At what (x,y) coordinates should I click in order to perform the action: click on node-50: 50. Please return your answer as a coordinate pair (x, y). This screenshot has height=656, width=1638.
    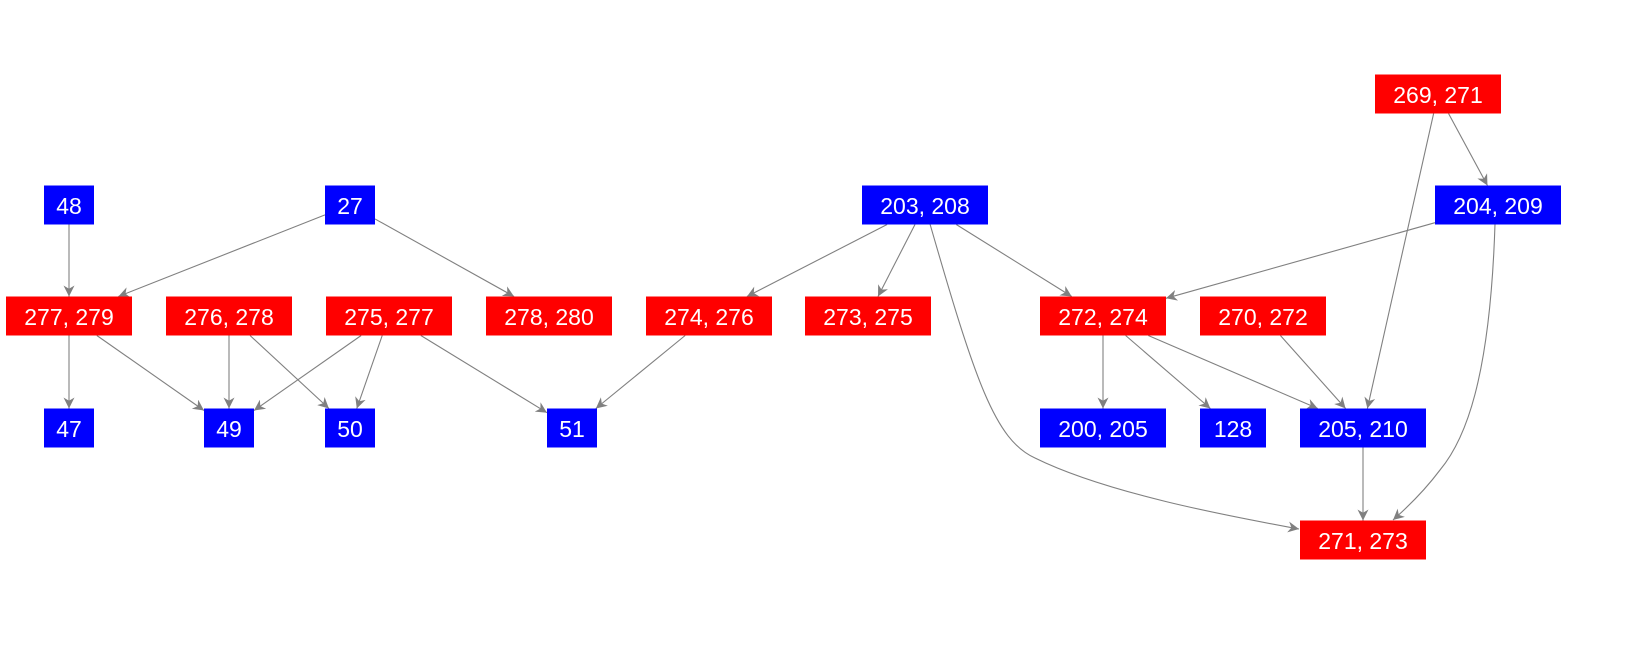
    Looking at the image, I should click on (350, 428).